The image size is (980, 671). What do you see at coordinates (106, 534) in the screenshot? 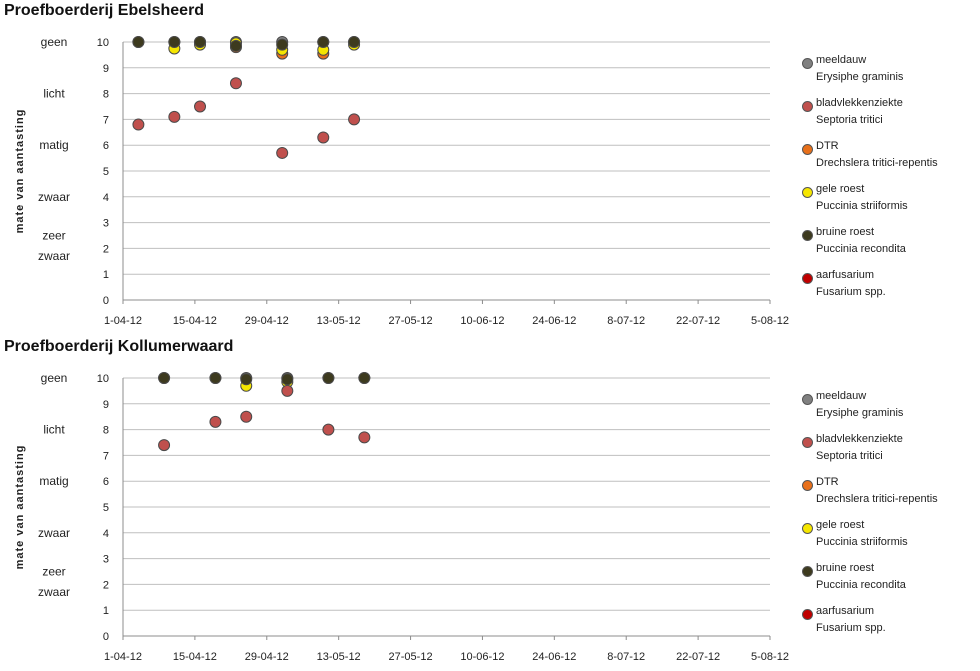
I see `y-tick-label: 4` at bounding box center [106, 534].